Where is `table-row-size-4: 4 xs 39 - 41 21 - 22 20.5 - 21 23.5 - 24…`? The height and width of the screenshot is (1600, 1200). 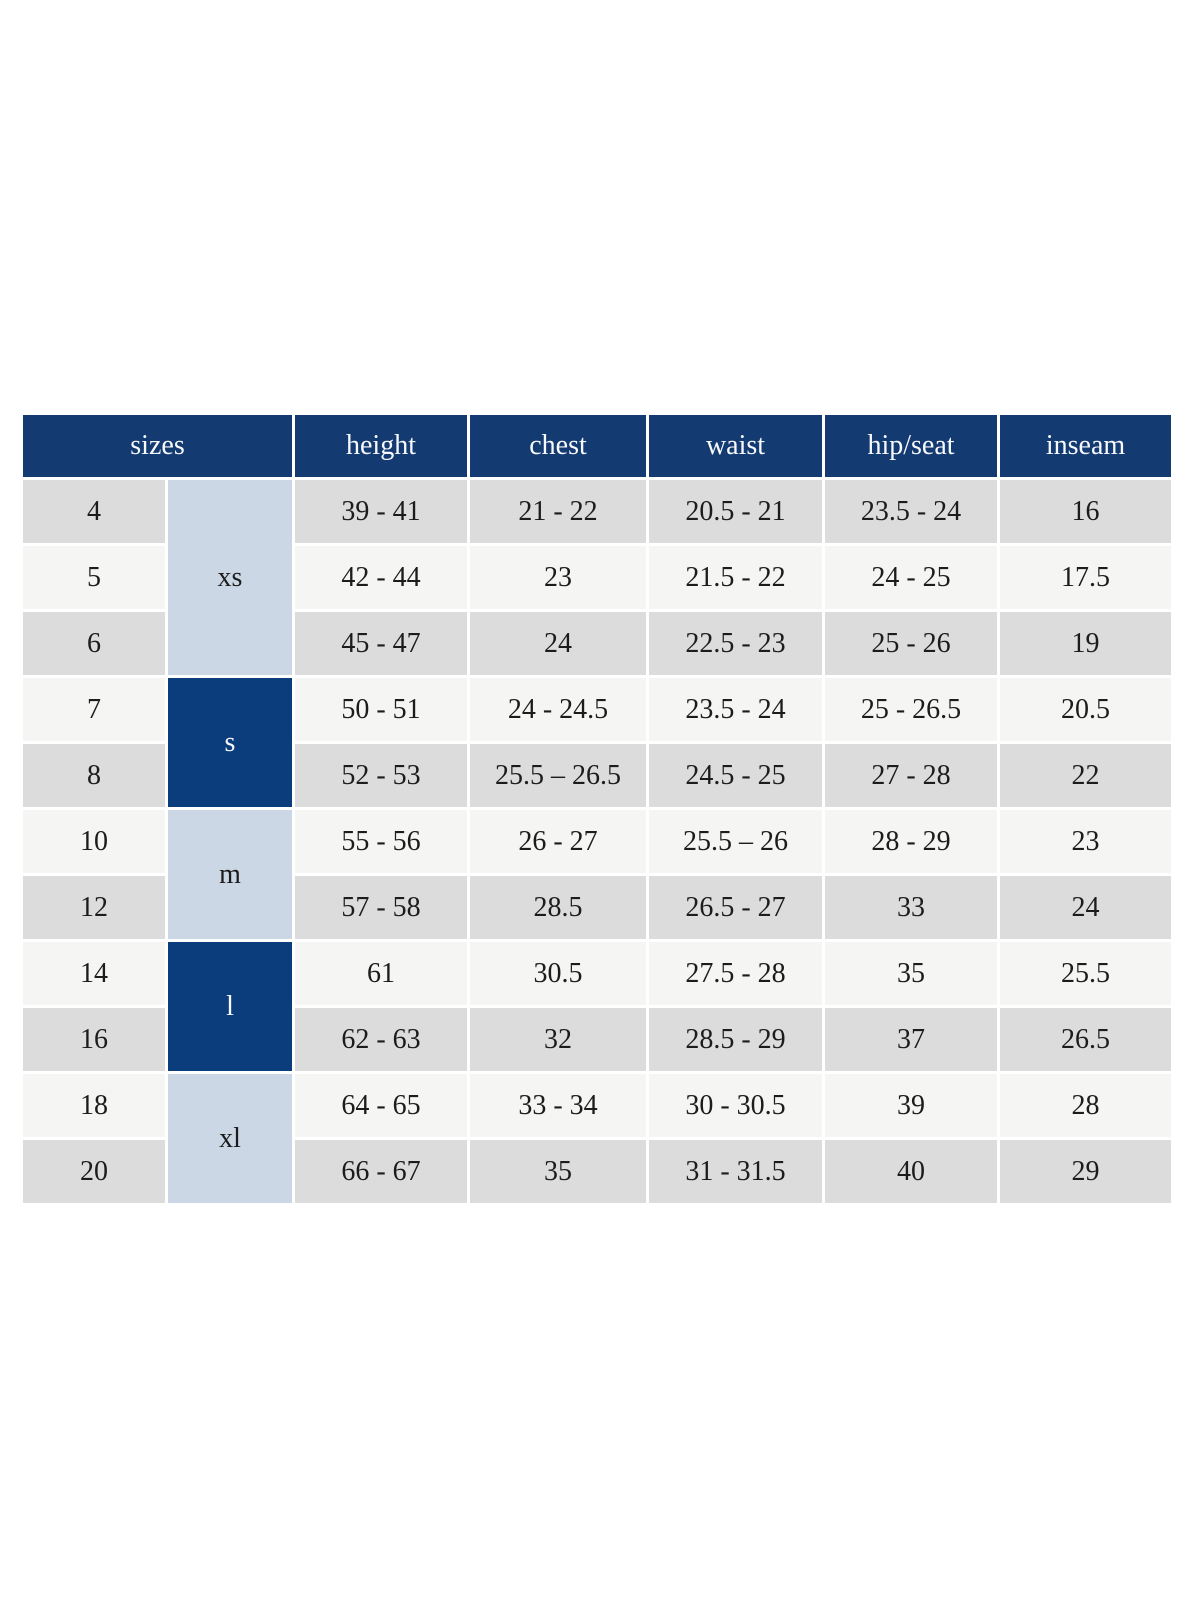 table-row-size-4: 4 xs 39 - 41 21 - 22 20.5 - 21 23.5 - 24… is located at coordinates (597, 577).